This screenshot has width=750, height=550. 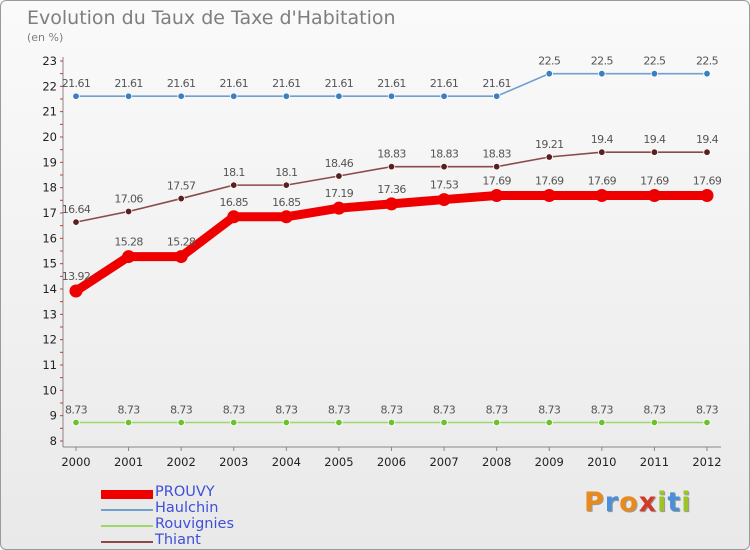 I want to click on y-tick-label: 20, so click(x=49, y=137).